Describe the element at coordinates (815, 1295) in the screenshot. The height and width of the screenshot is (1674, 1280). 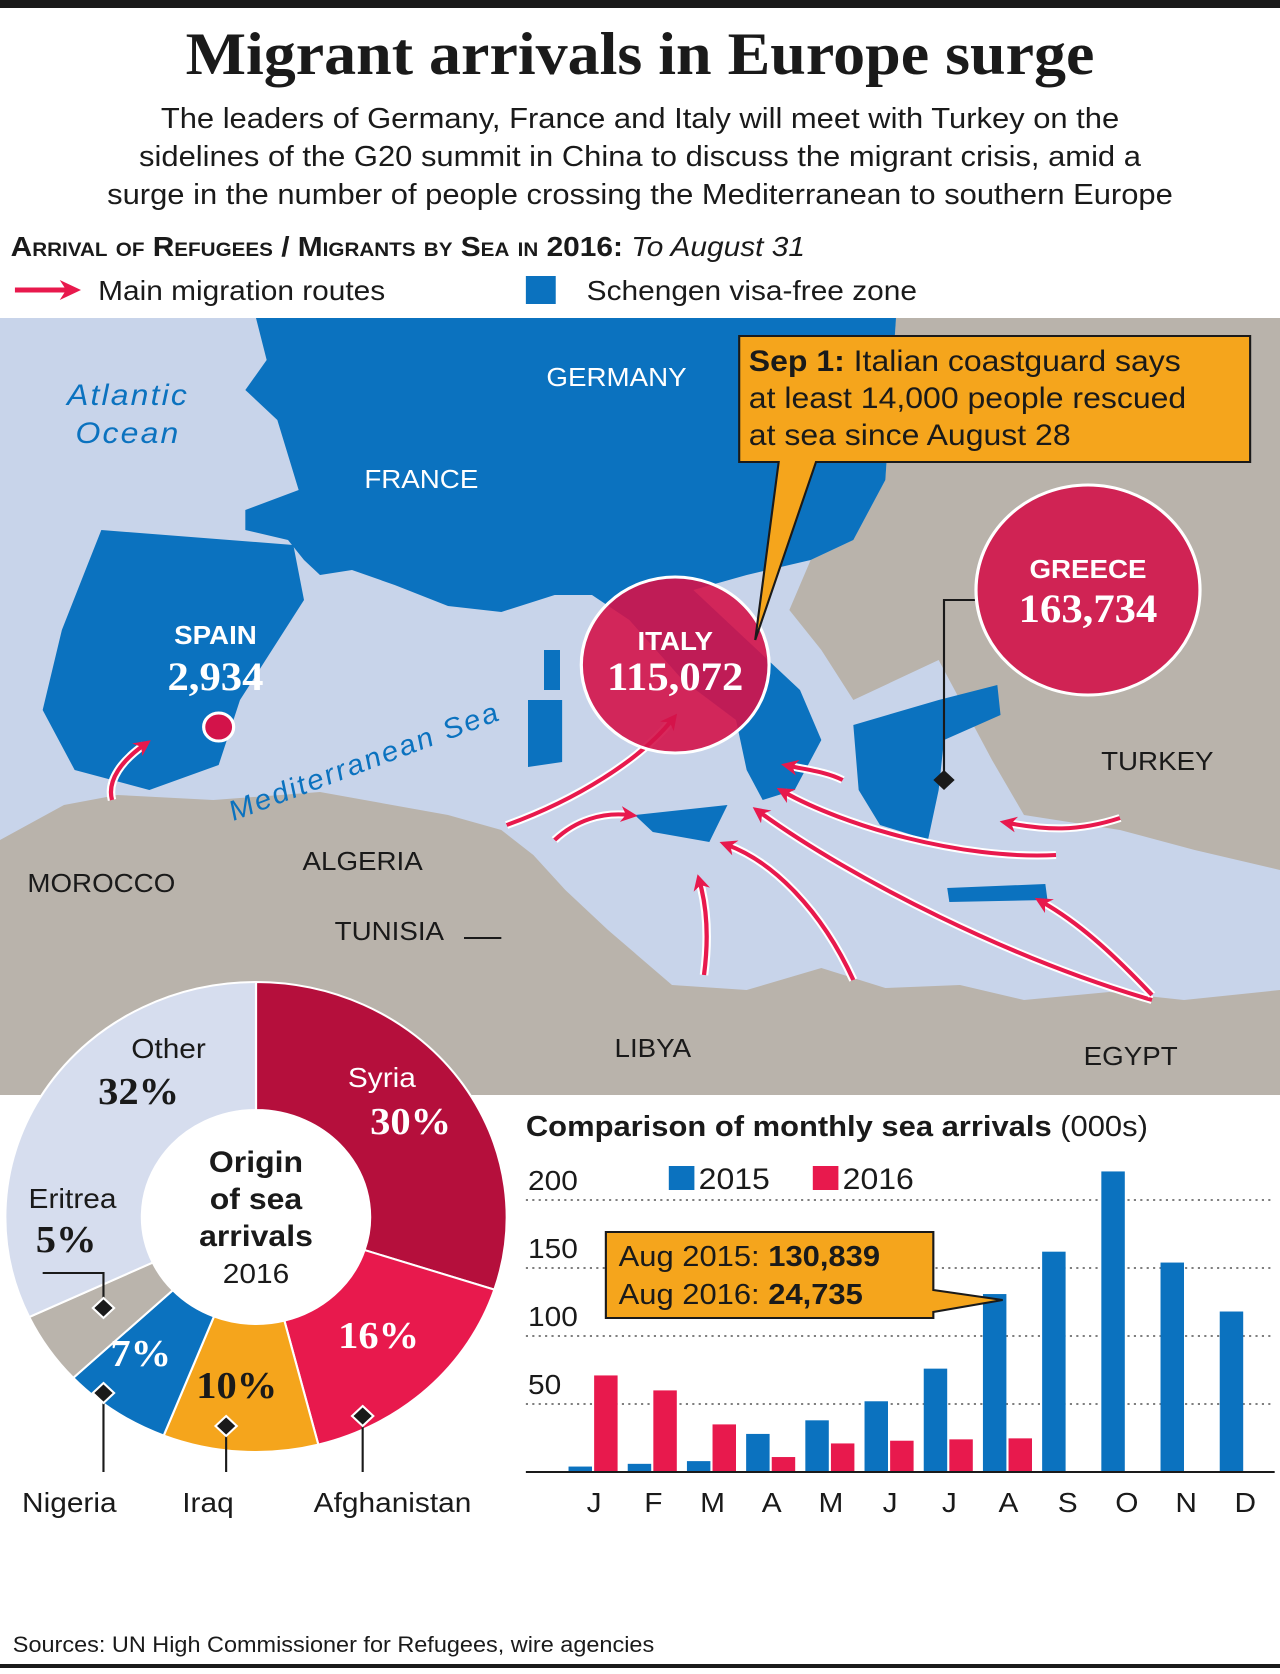
I see `annotation-value: 24,735` at that location.